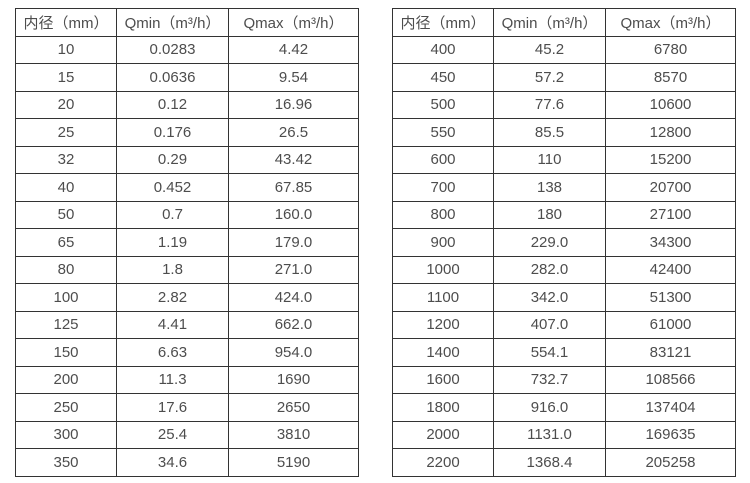 The width and height of the screenshot is (750, 483). What do you see at coordinates (443, 297) in the screenshot?
I see `table-cell: 1100` at bounding box center [443, 297].